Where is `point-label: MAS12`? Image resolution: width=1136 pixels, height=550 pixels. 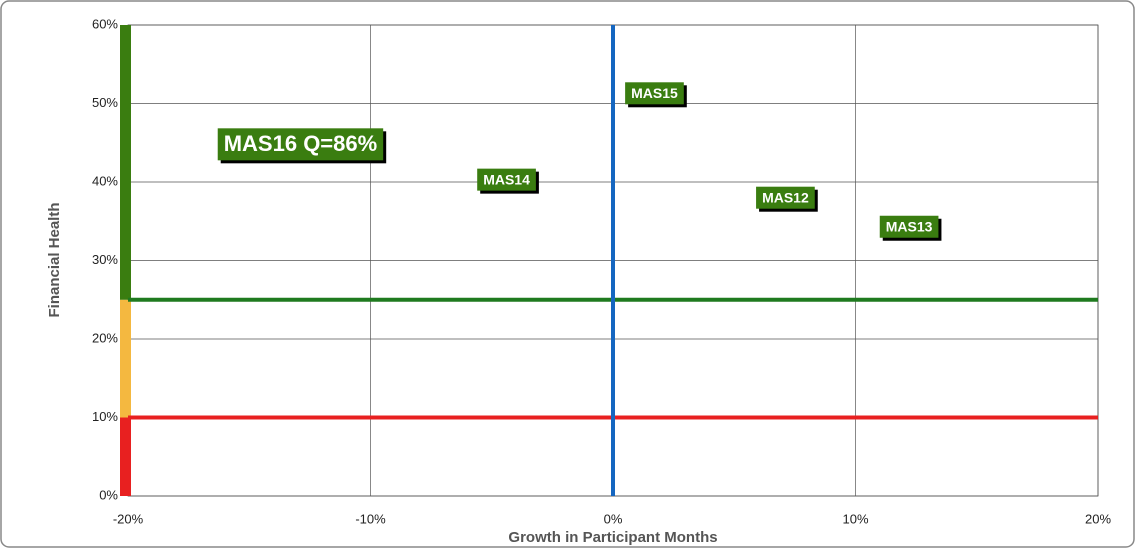
point-label: MAS12 is located at coordinates (787, 199).